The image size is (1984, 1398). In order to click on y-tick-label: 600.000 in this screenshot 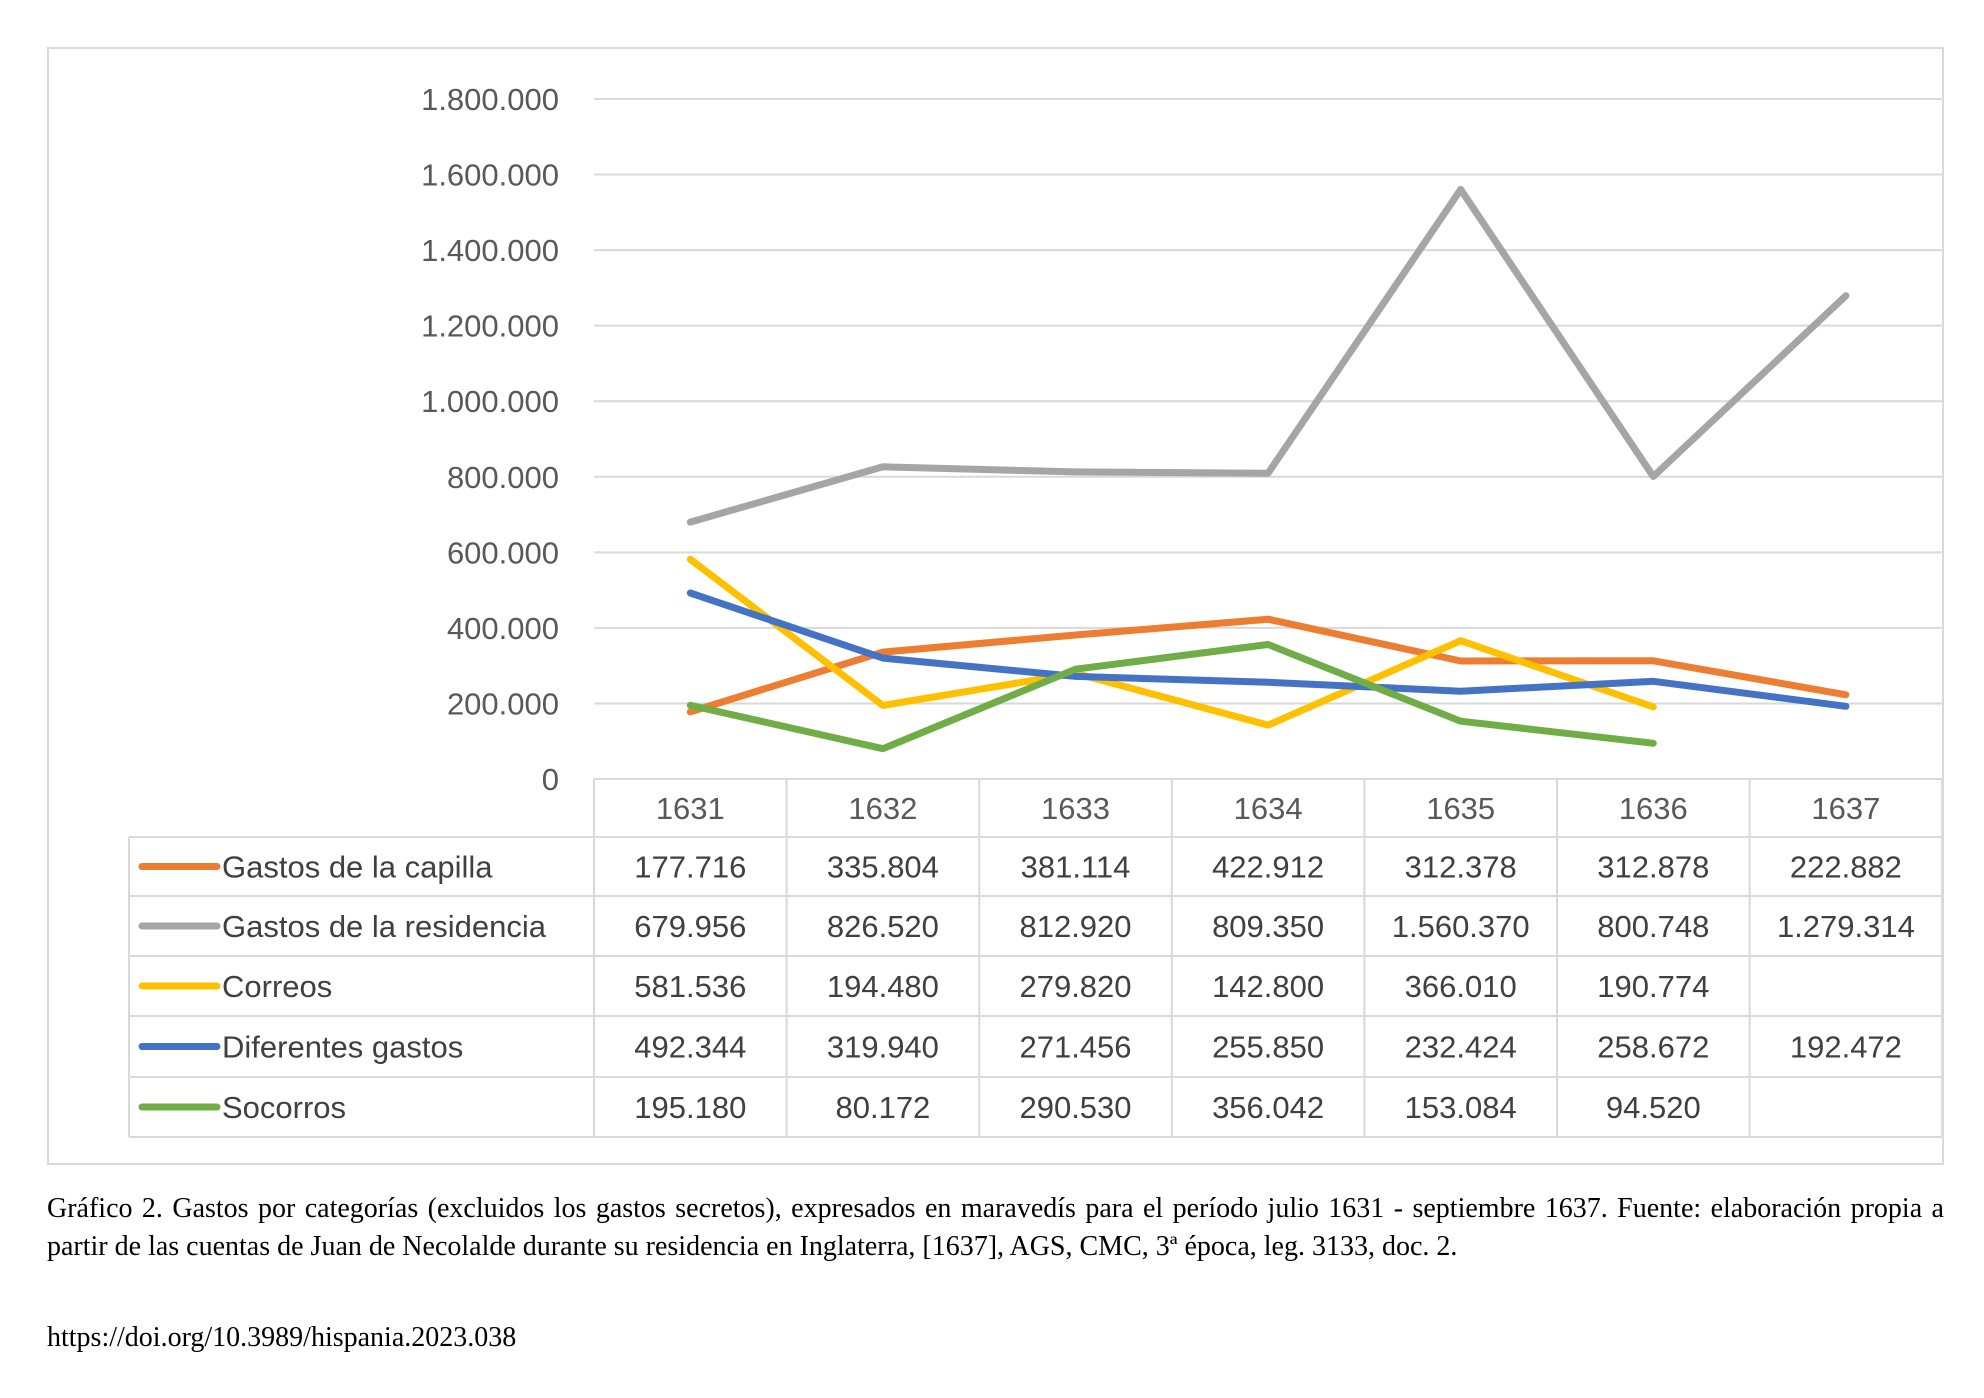, I will do `click(503, 552)`.